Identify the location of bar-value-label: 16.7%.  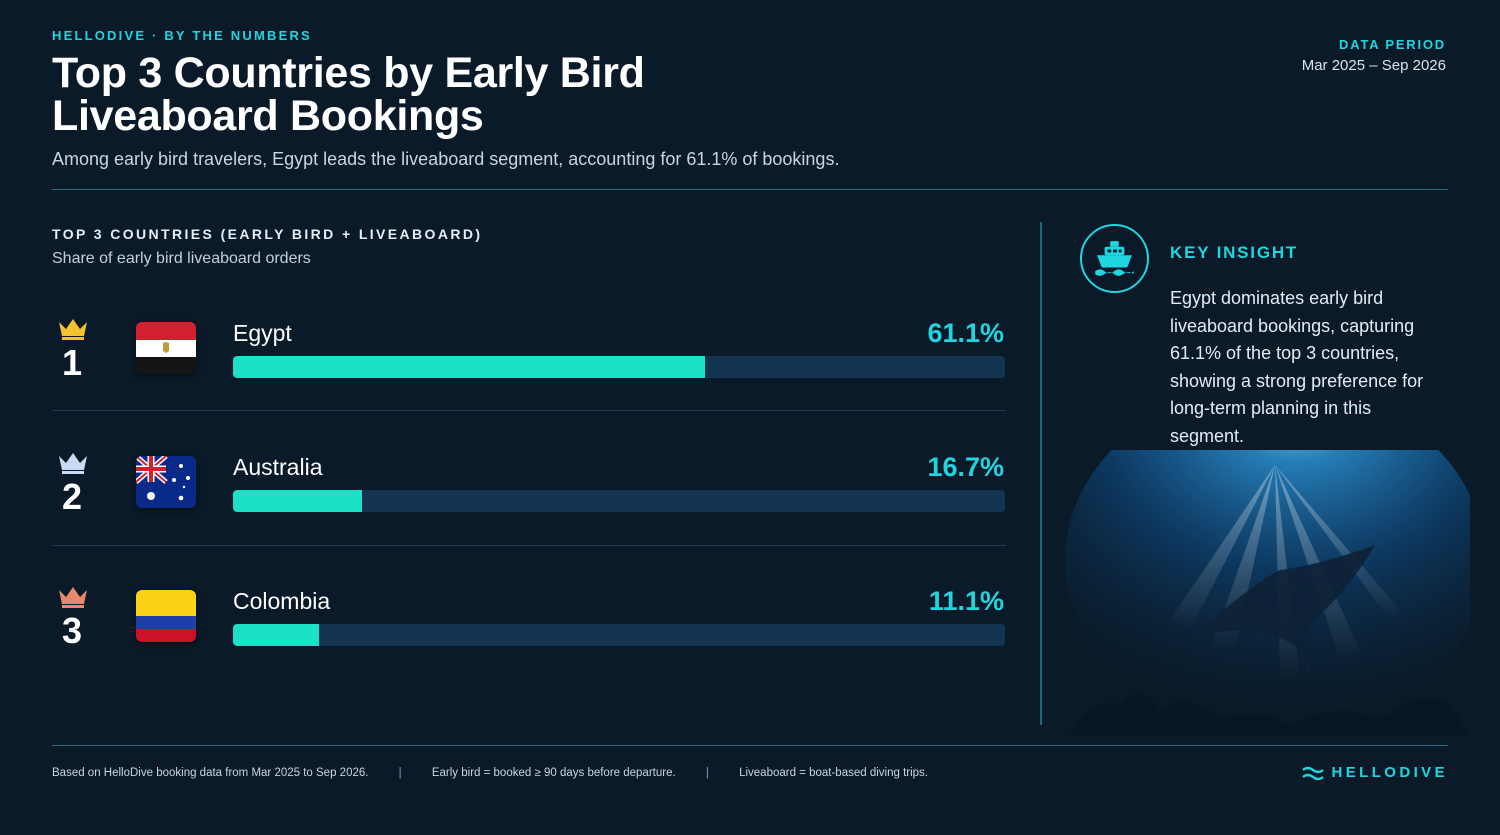
(965, 467).